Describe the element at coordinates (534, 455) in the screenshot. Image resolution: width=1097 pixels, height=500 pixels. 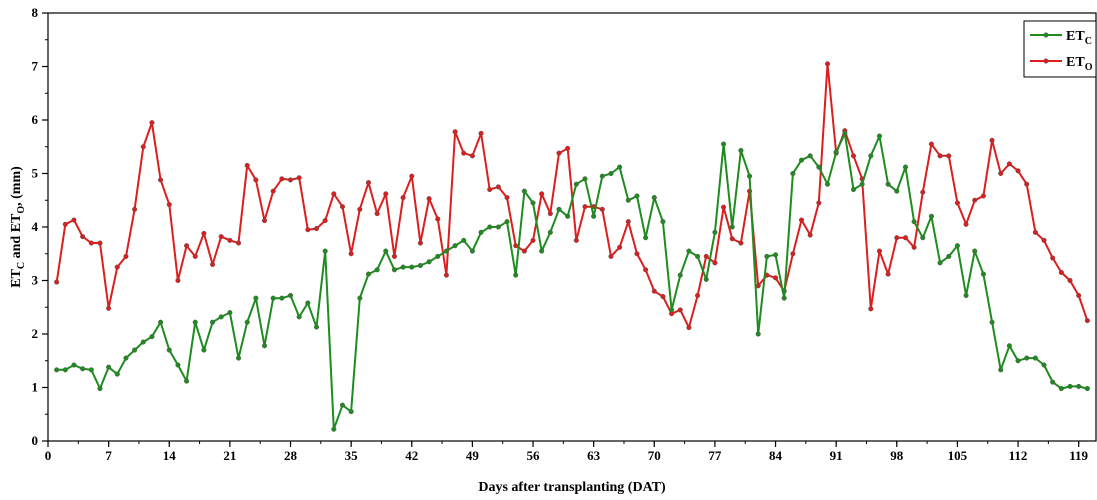
I see `x-tick-label: 56` at that location.